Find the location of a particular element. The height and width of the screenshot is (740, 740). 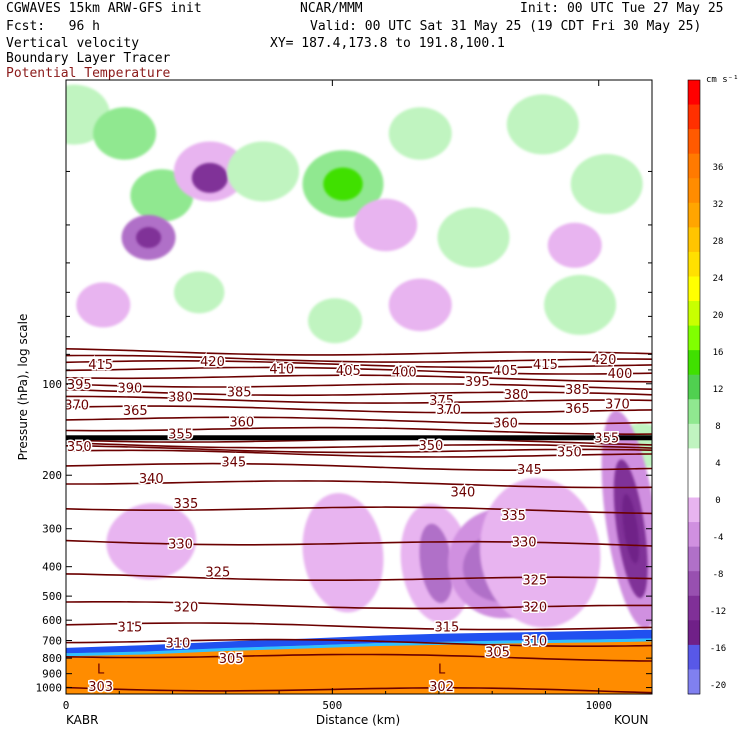

theta-contour-label: 340 is located at coordinates (151, 479).